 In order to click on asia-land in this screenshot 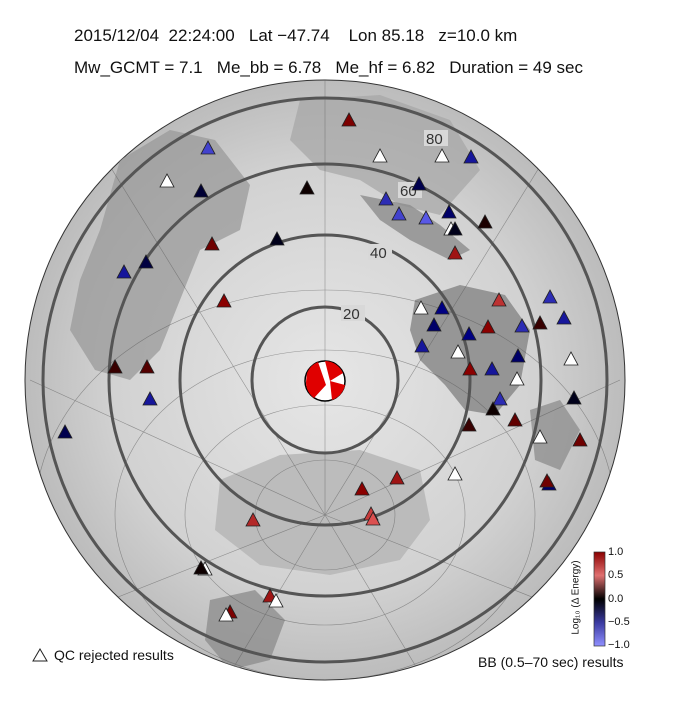, I will do `click(385, 155)`.